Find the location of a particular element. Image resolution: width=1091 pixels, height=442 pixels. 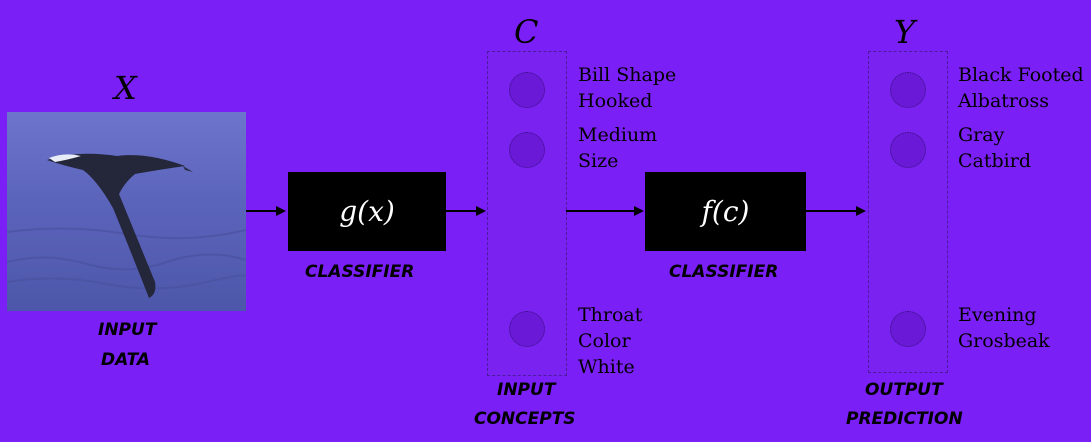

albatross-illustration is located at coordinates (126, 225).